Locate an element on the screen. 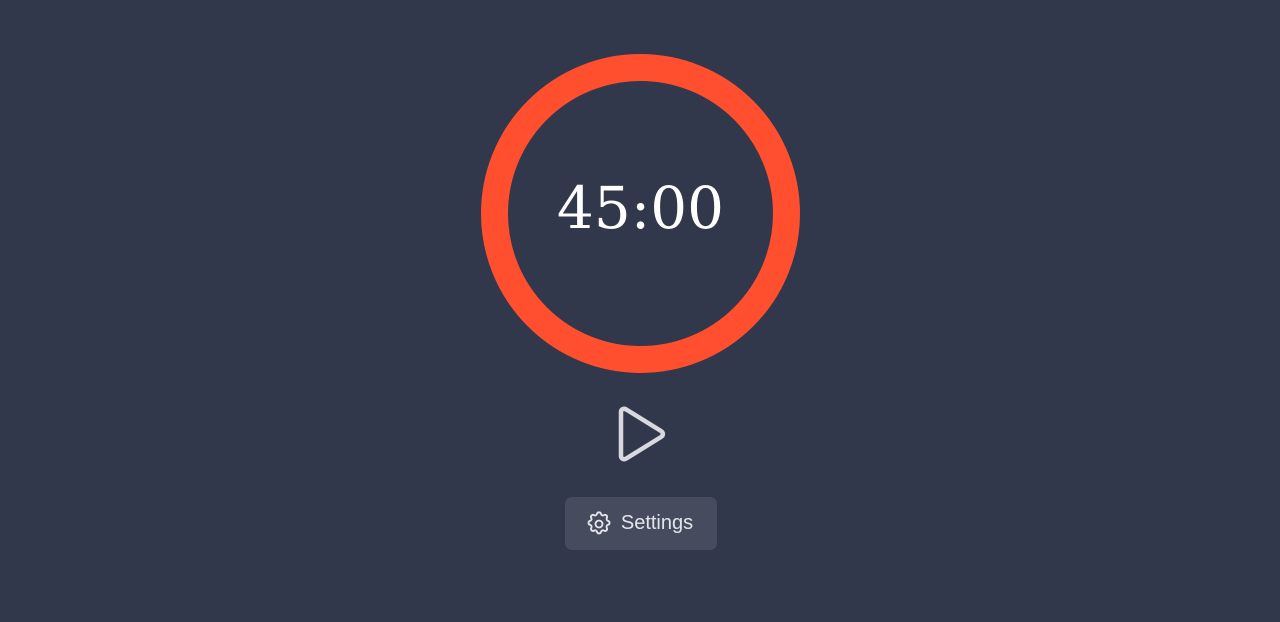  time-remaining: 45:00 is located at coordinates (640, 207).